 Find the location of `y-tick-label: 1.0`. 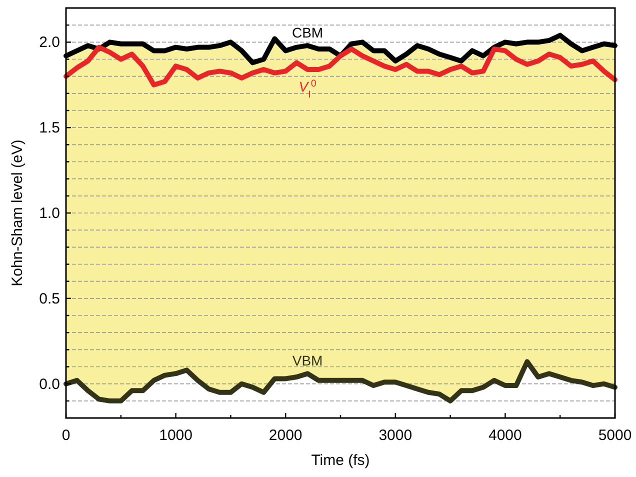

y-tick-label: 1.0 is located at coordinates (49, 213).